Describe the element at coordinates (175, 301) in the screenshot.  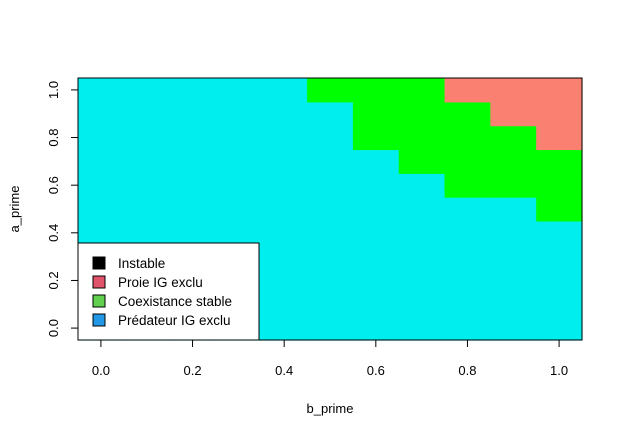
I see `legend-label: Coexistance stable` at that location.